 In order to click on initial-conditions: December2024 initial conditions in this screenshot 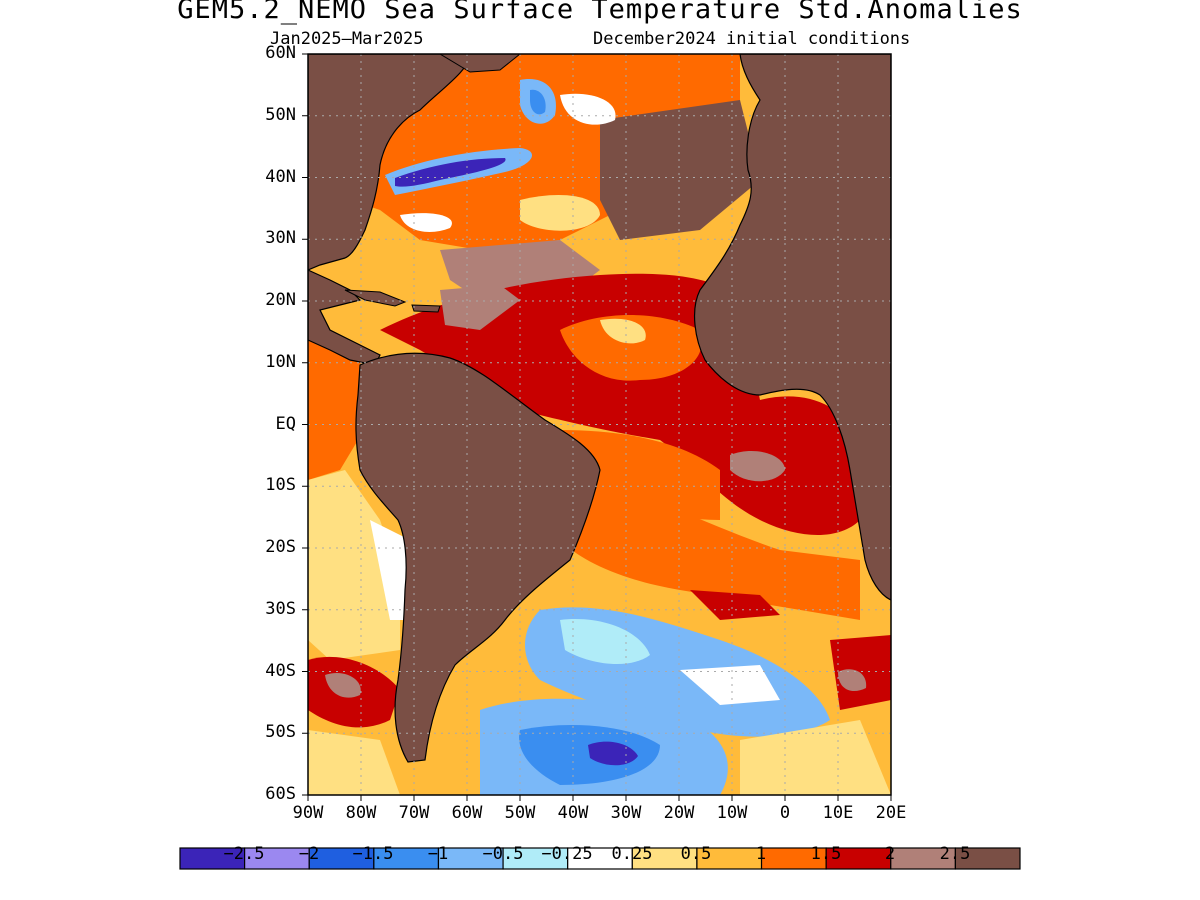, I will do `click(752, 39)`.